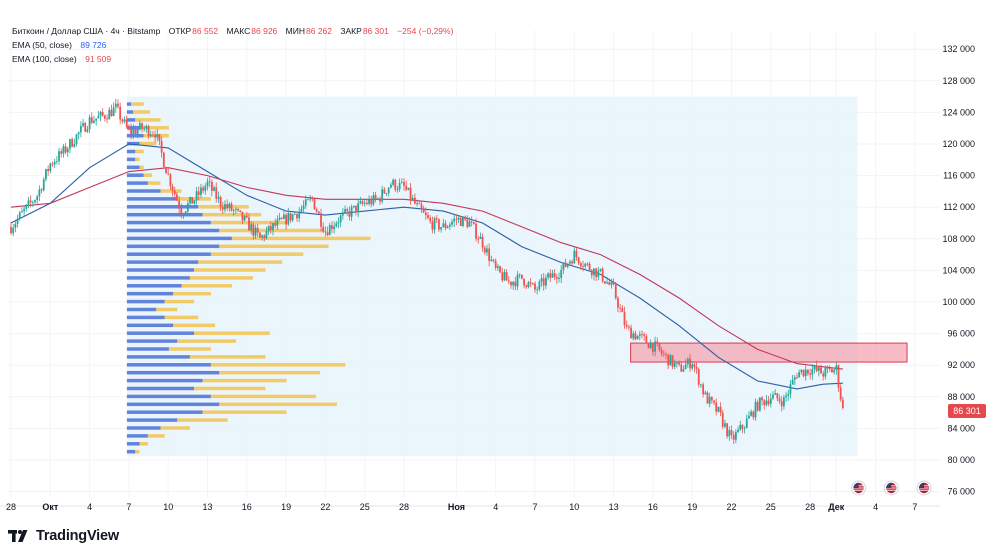 The image size is (1000, 558). Describe the element at coordinates (86, 31) in the screenshot. I see `symbol-title: Биткоин / Доллар США · 4ч · Bitstamp` at that location.